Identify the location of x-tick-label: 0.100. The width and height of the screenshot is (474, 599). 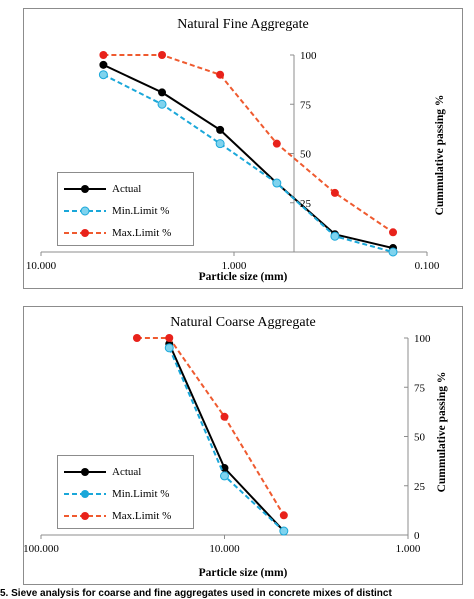
(427, 266).